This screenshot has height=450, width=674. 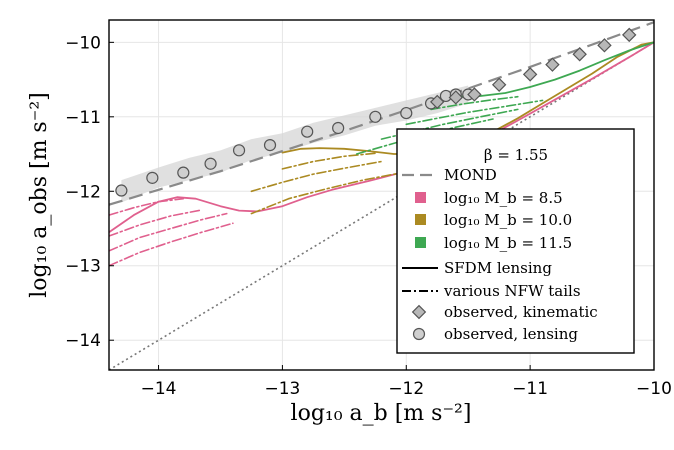 I want to click on sfdm-line-mb115, so click(x=554, y=69).